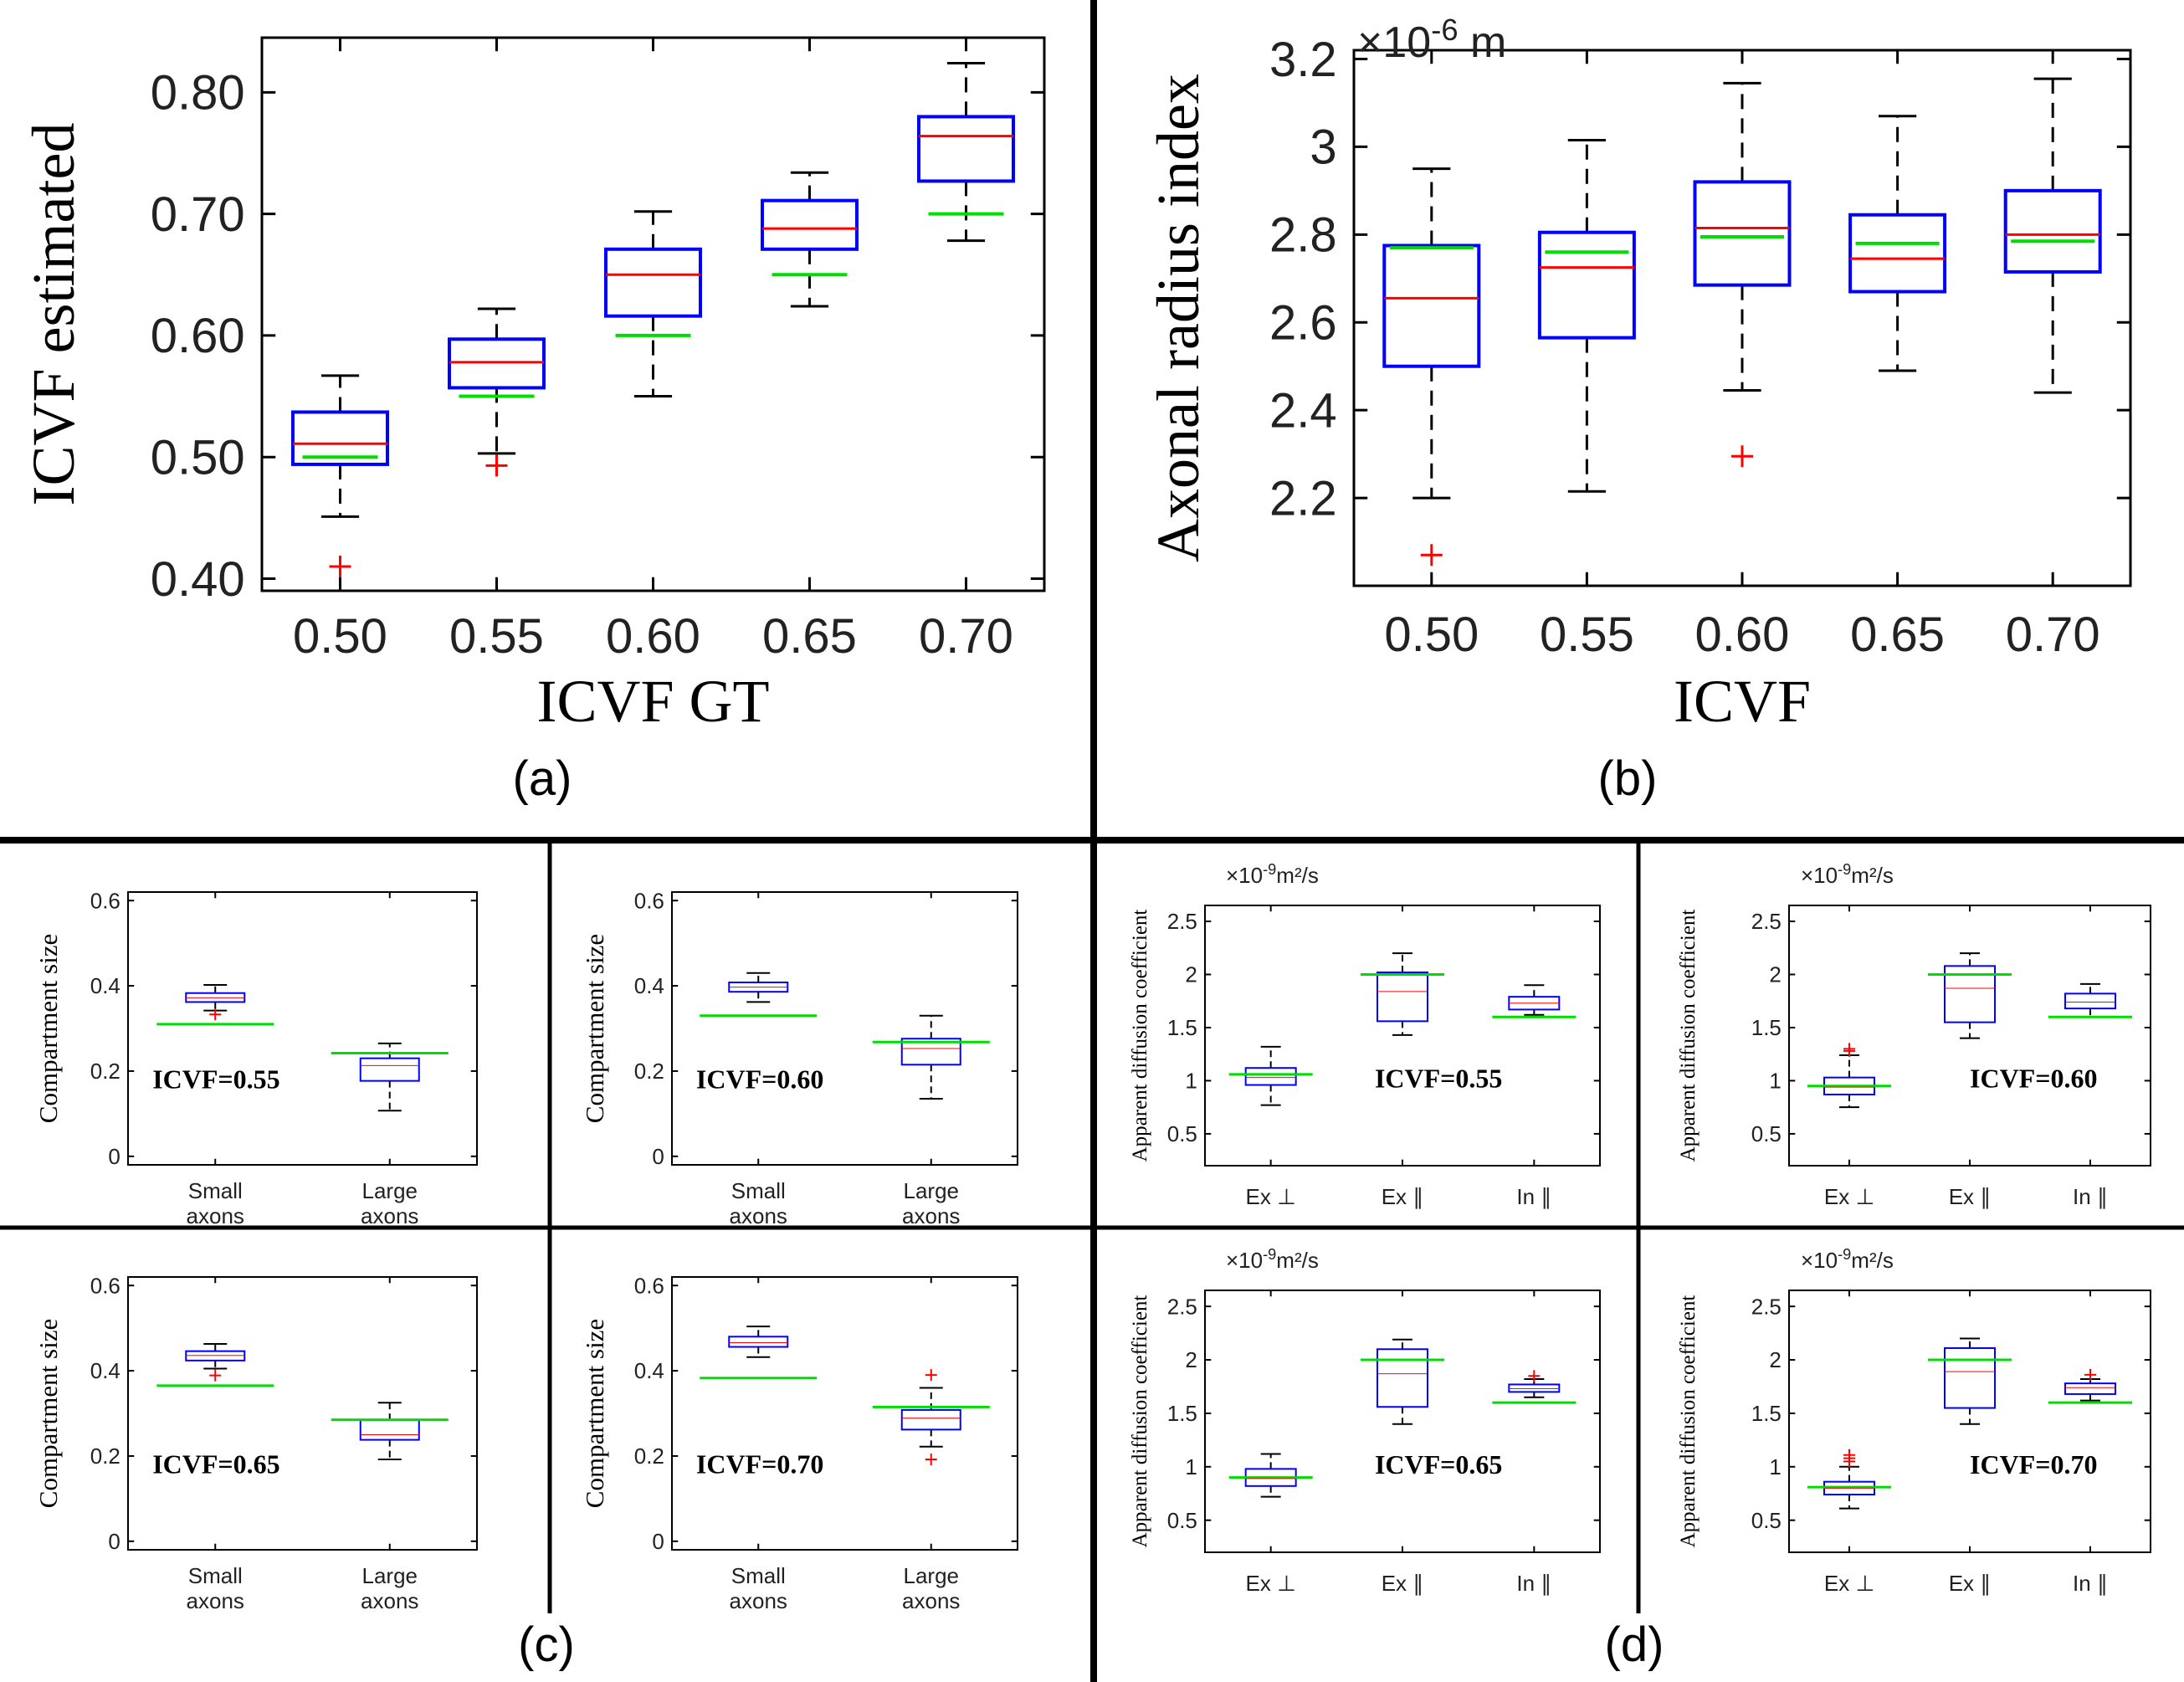 The height and width of the screenshot is (1682, 2184). Describe the element at coordinates (340, 566) in the screenshot. I see `outlier-marker-a` at that location.